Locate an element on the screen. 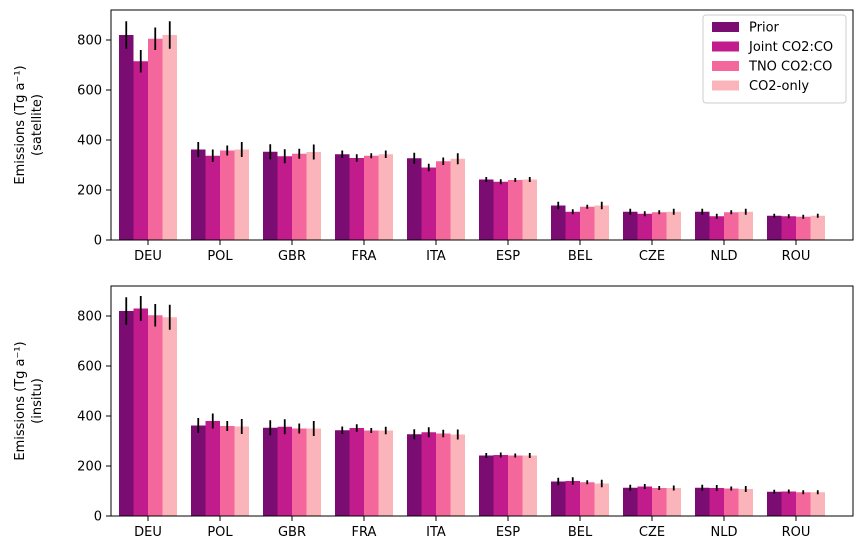 This screenshot has height=538, width=854. legend-entry: Prior is located at coordinates (764, 28).